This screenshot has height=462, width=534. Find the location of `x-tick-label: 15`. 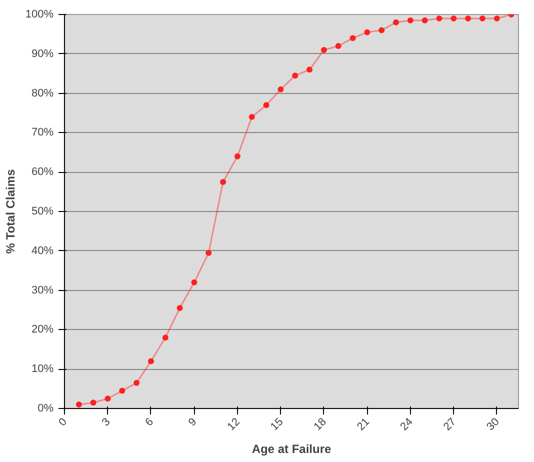

x-tick-label: 15 is located at coordinates (277, 425).